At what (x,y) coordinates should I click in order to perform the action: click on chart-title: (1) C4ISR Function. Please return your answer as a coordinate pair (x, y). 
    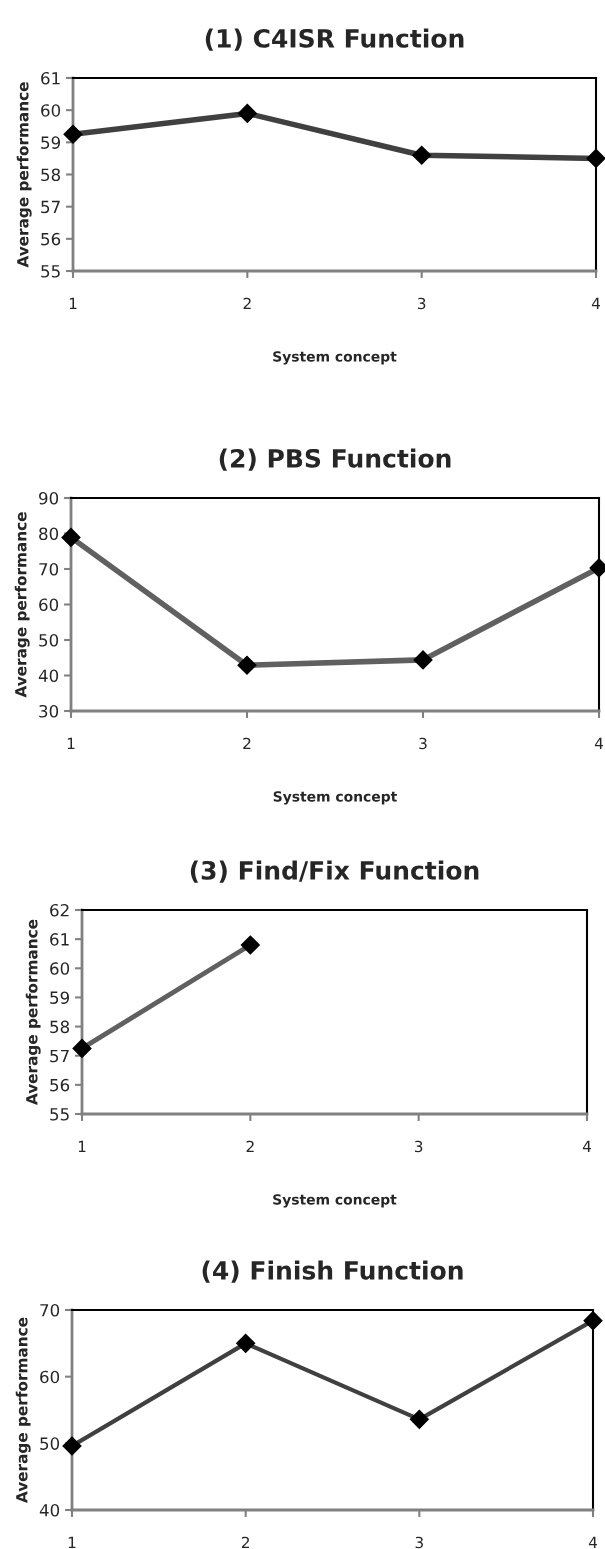
    Looking at the image, I should click on (334, 39).